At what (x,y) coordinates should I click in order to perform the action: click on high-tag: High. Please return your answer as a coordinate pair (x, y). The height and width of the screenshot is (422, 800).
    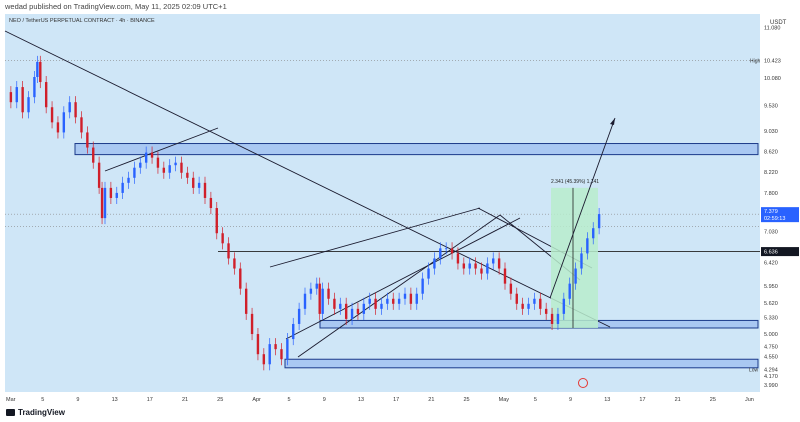
    Looking at the image, I should click on (755, 62).